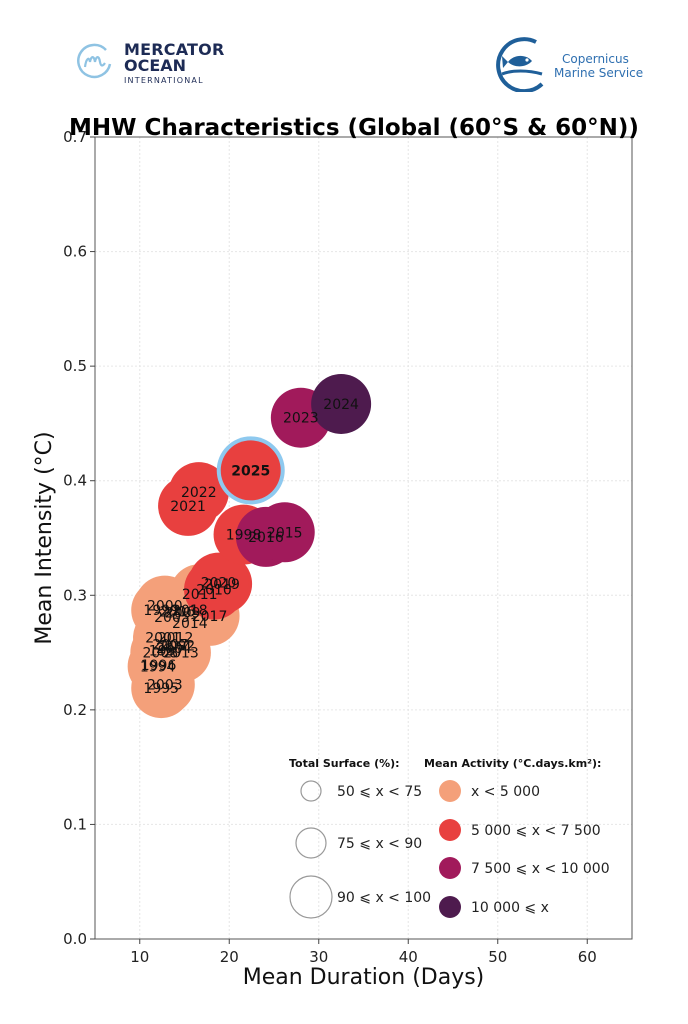  I want to click on point-label-2004: 2004, so click(174, 649).